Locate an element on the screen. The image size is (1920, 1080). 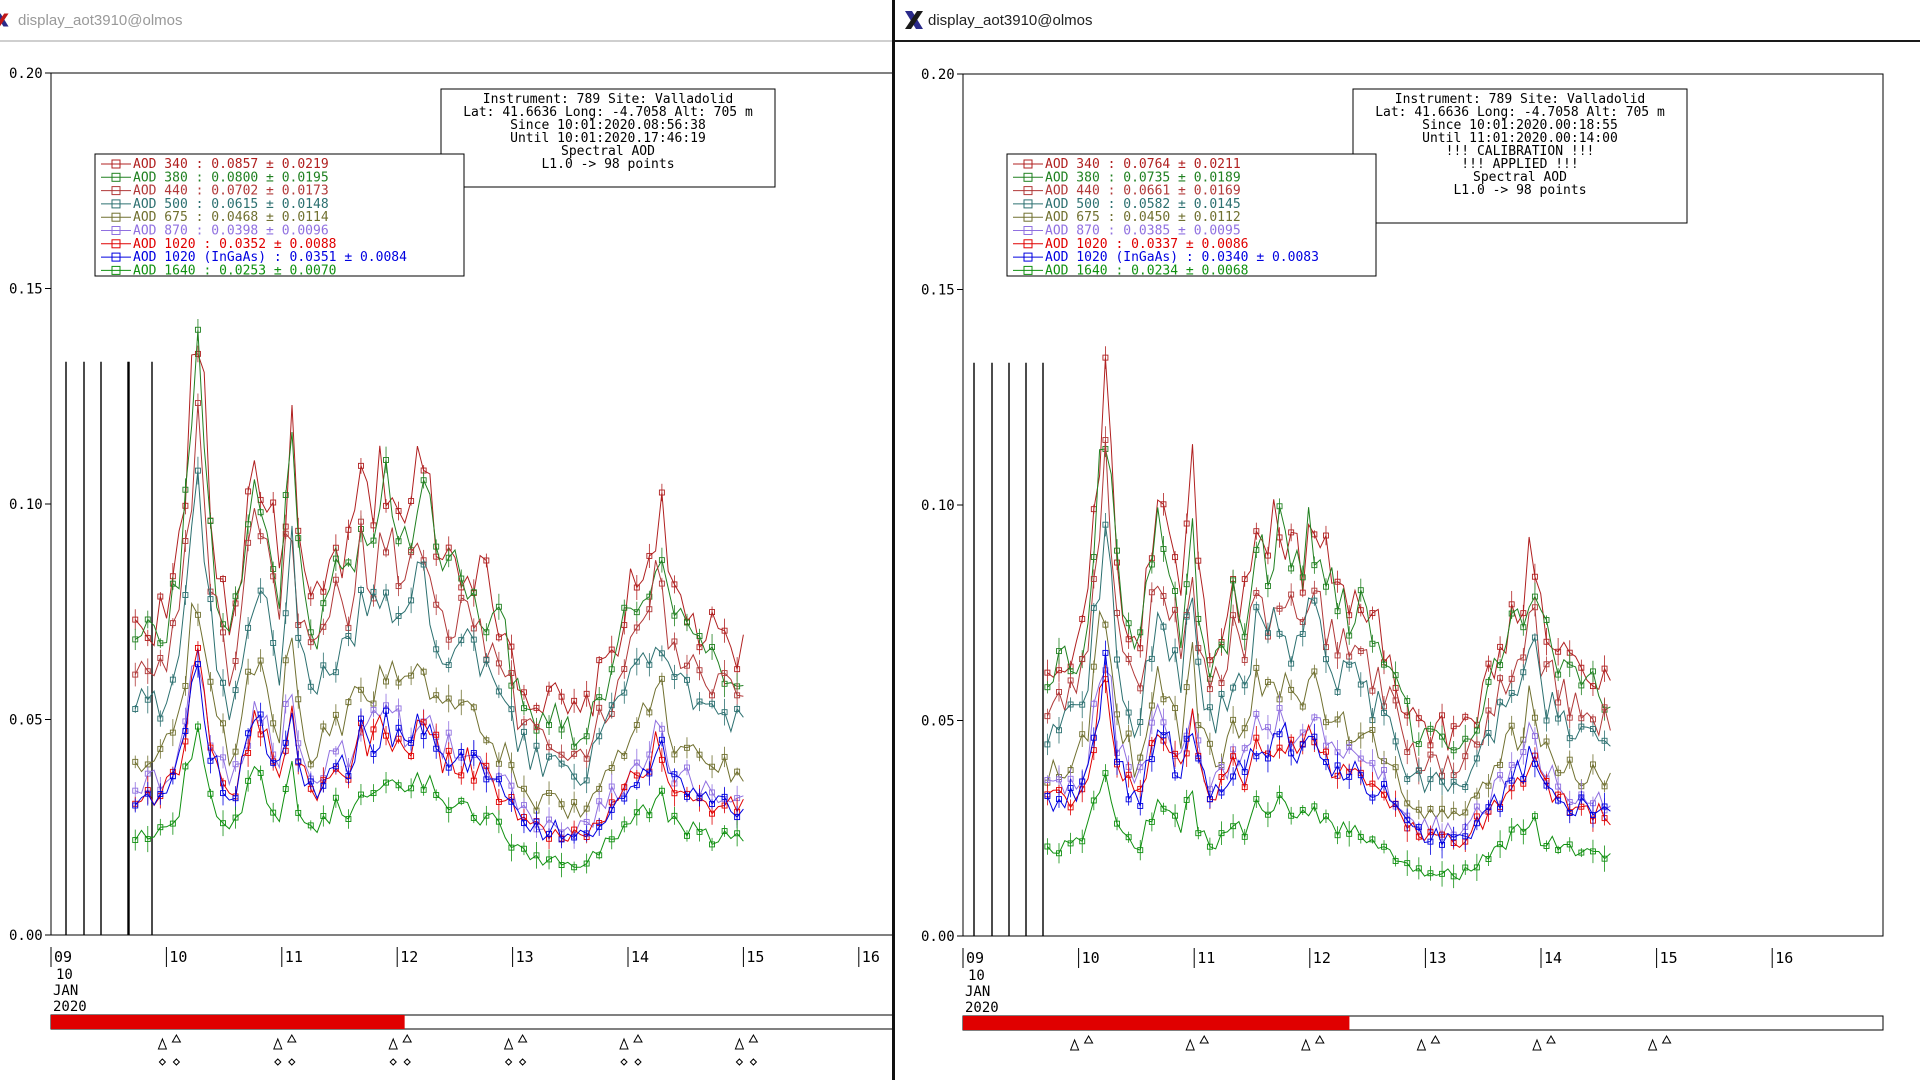
legend-entry: AOD 500 : 0.0582 ± 0.0145 is located at coordinates (1143, 204).